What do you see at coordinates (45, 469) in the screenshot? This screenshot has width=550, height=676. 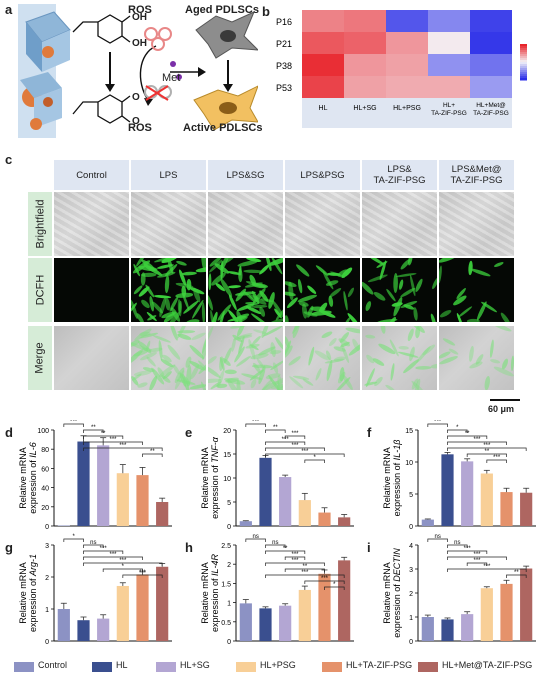 I see `y-tick-label: 60` at bounding box center [45, 469].